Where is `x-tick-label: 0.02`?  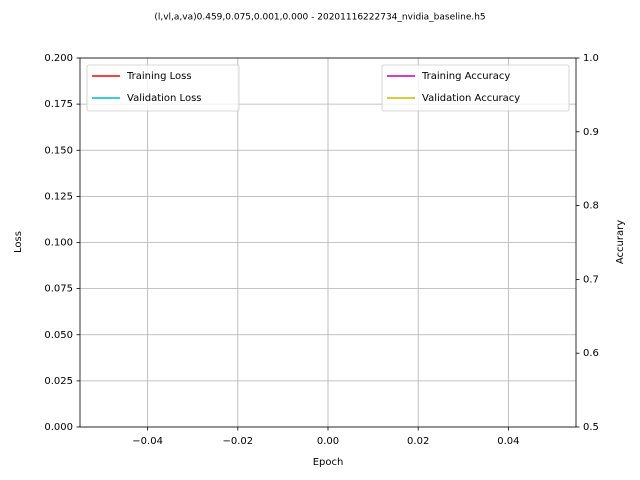
x-tick-label: 0.02 is located at coordinates (418, 441).